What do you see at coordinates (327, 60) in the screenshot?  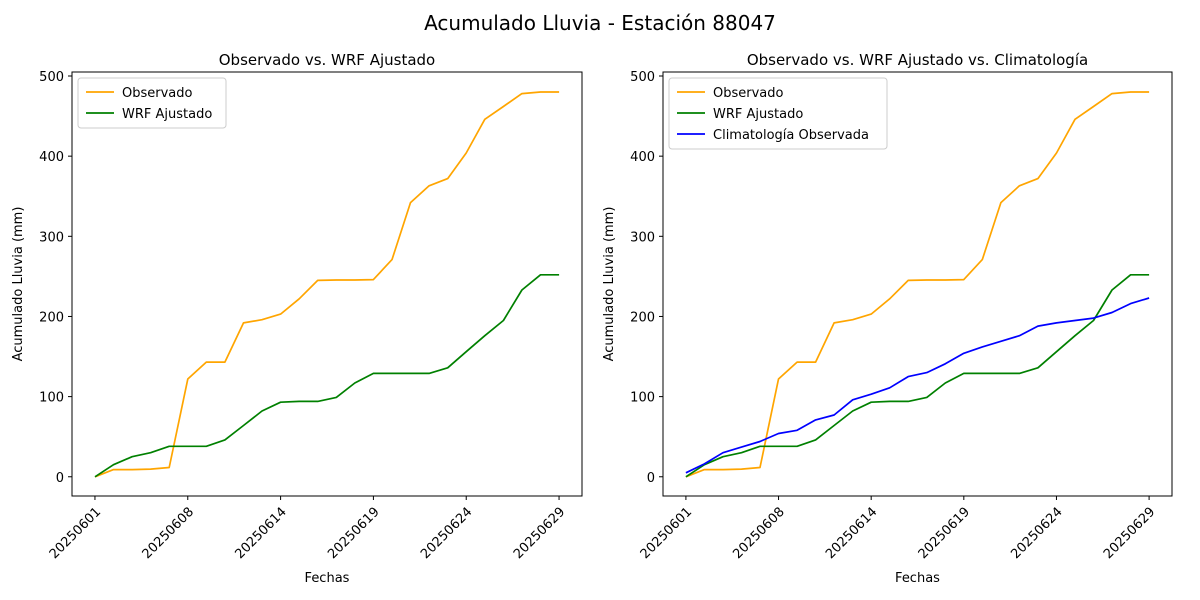 I see `chart-title: Observado vs. WRF Ajustado` at bounding box center [327, 60].